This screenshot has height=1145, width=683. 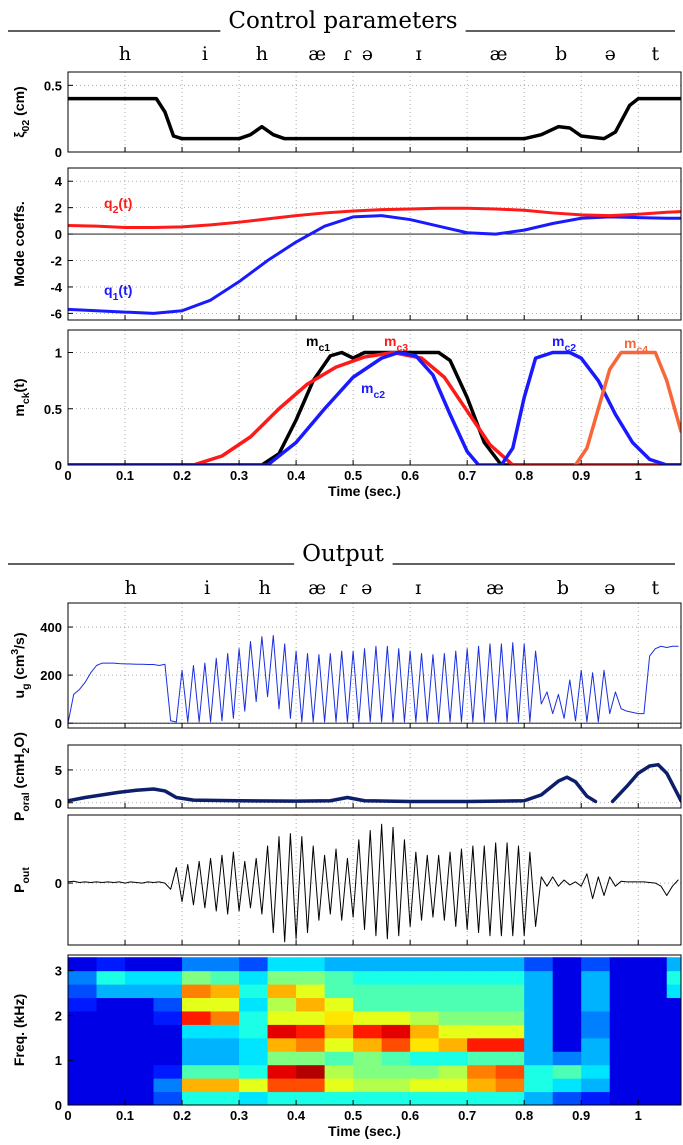 I want to click on phoneme: æ, so click(x=495, y=588).